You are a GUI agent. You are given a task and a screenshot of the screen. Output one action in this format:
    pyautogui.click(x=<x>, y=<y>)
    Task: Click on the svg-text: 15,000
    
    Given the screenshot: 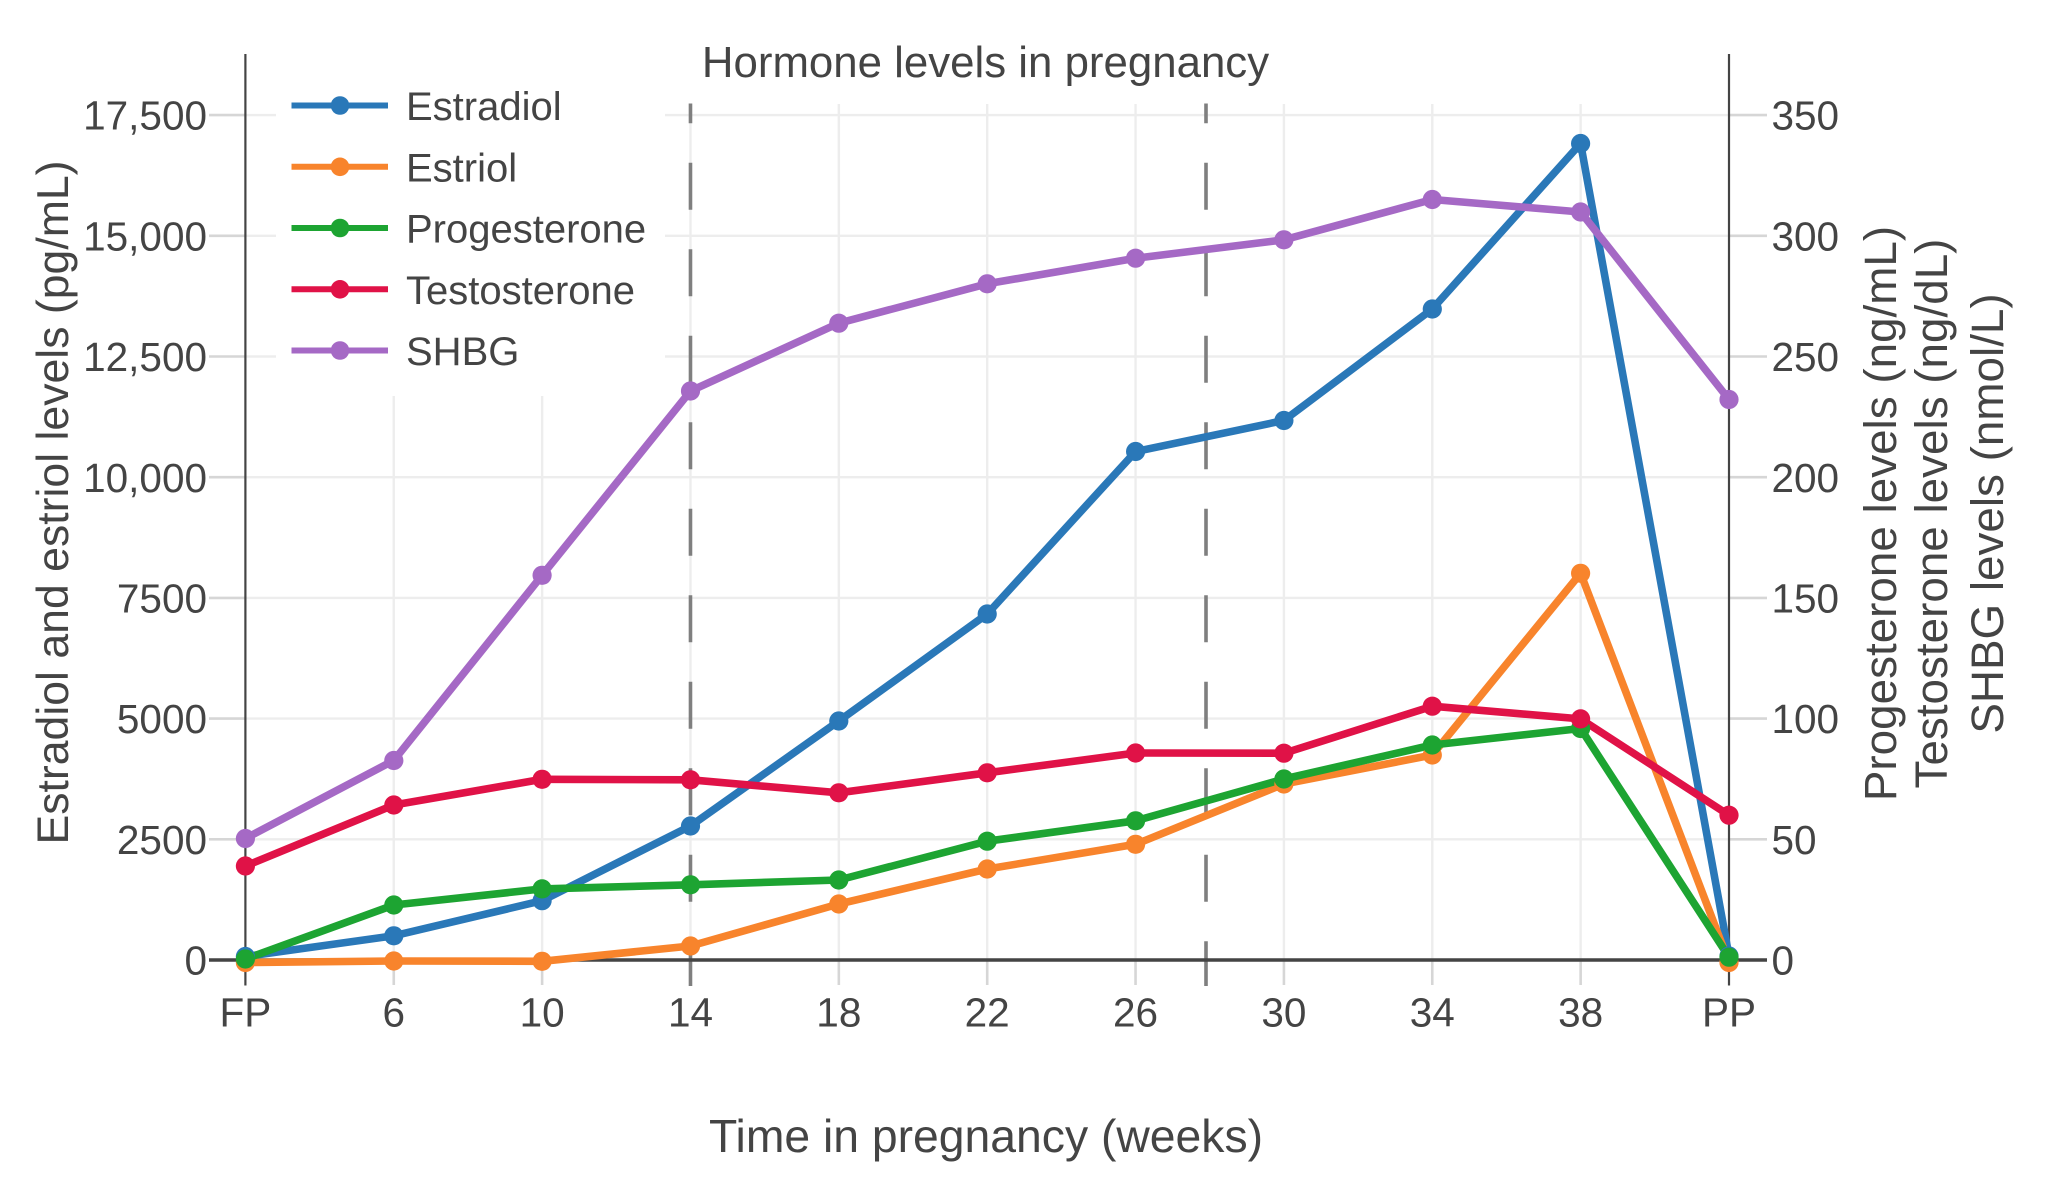 What is the action you would take?
    pyautogui.click(x=145, y=236)
    